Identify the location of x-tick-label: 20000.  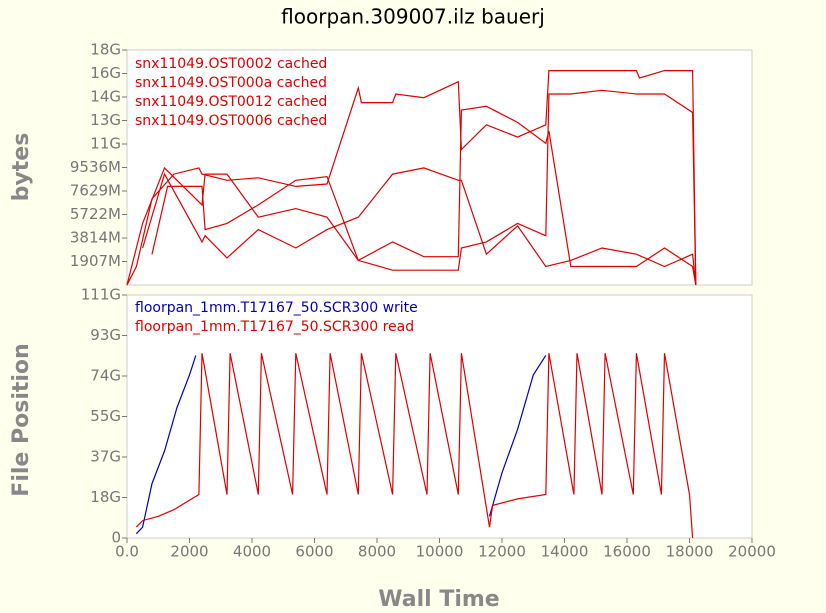
(752, 552).